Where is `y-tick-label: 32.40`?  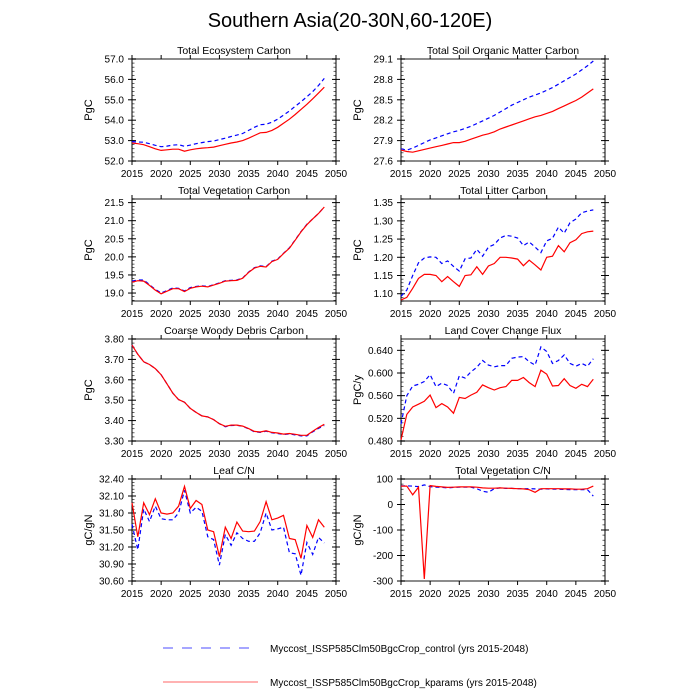
y-tick-label: 32.40 is located at coordinates (111, 480).